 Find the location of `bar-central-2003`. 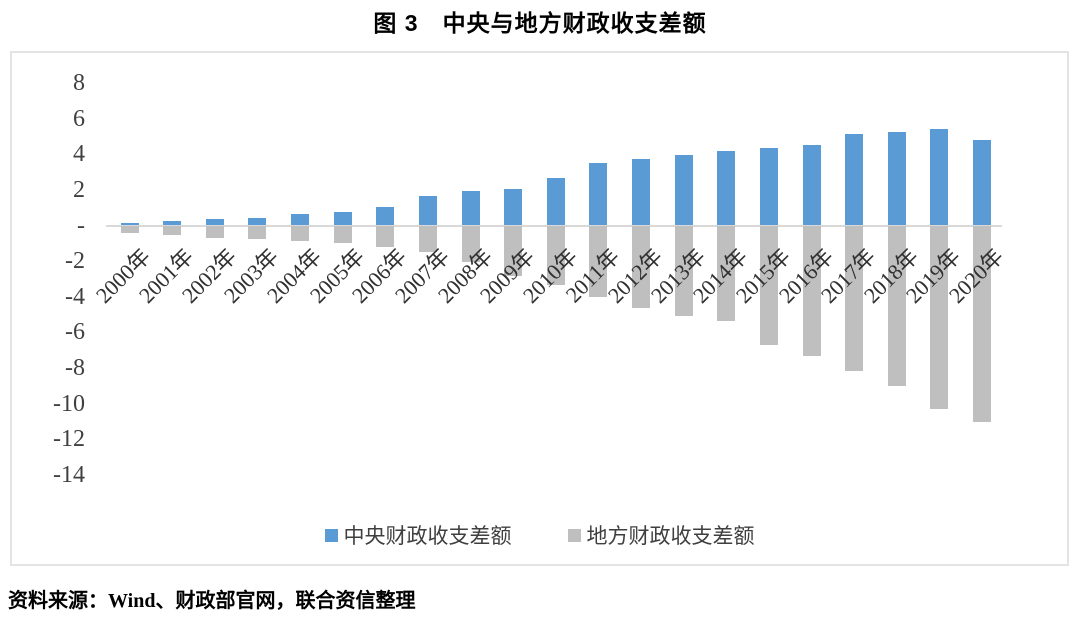

bar-central-2003 is located at coordinates (257, 221).